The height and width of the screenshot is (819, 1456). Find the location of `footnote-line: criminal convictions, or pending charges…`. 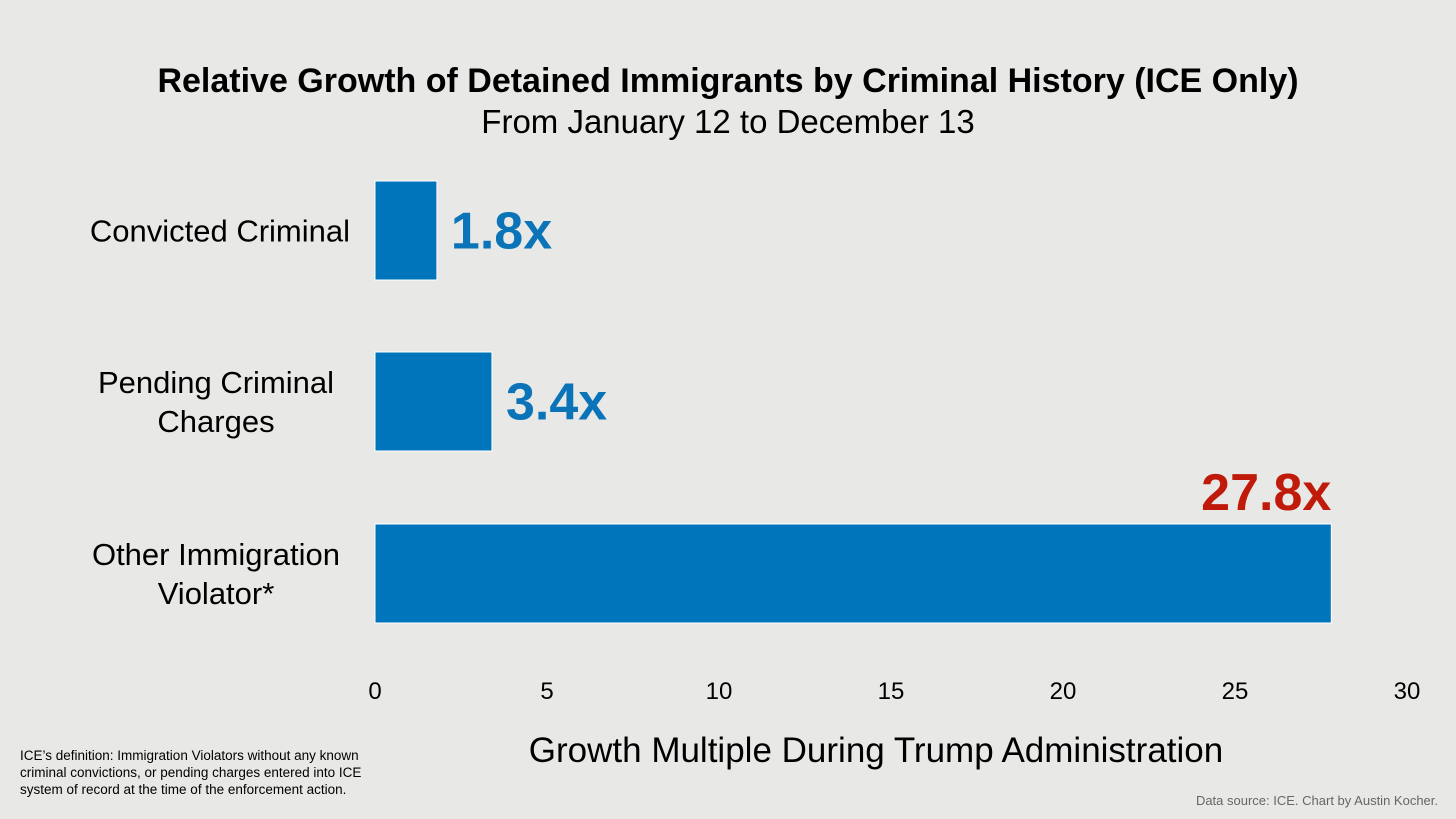

footnote-line: criminal convictions, or pending charges… is located at coordinates (190, 772).